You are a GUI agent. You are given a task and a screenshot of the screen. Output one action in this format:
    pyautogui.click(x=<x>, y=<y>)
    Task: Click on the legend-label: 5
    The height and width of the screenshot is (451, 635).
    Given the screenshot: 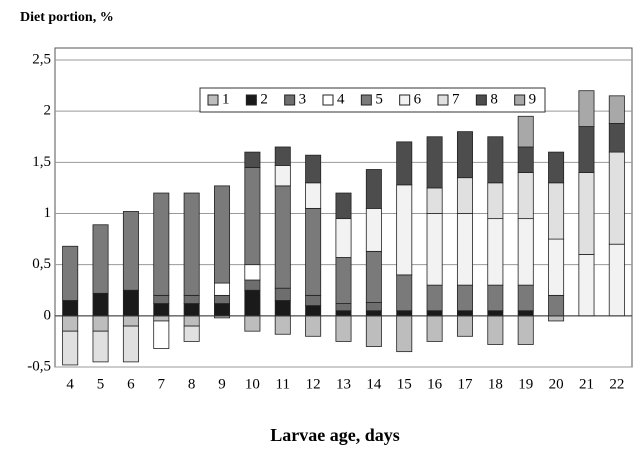 What is the action you would take?
    pyautogui.click(x=379, y=99)
    